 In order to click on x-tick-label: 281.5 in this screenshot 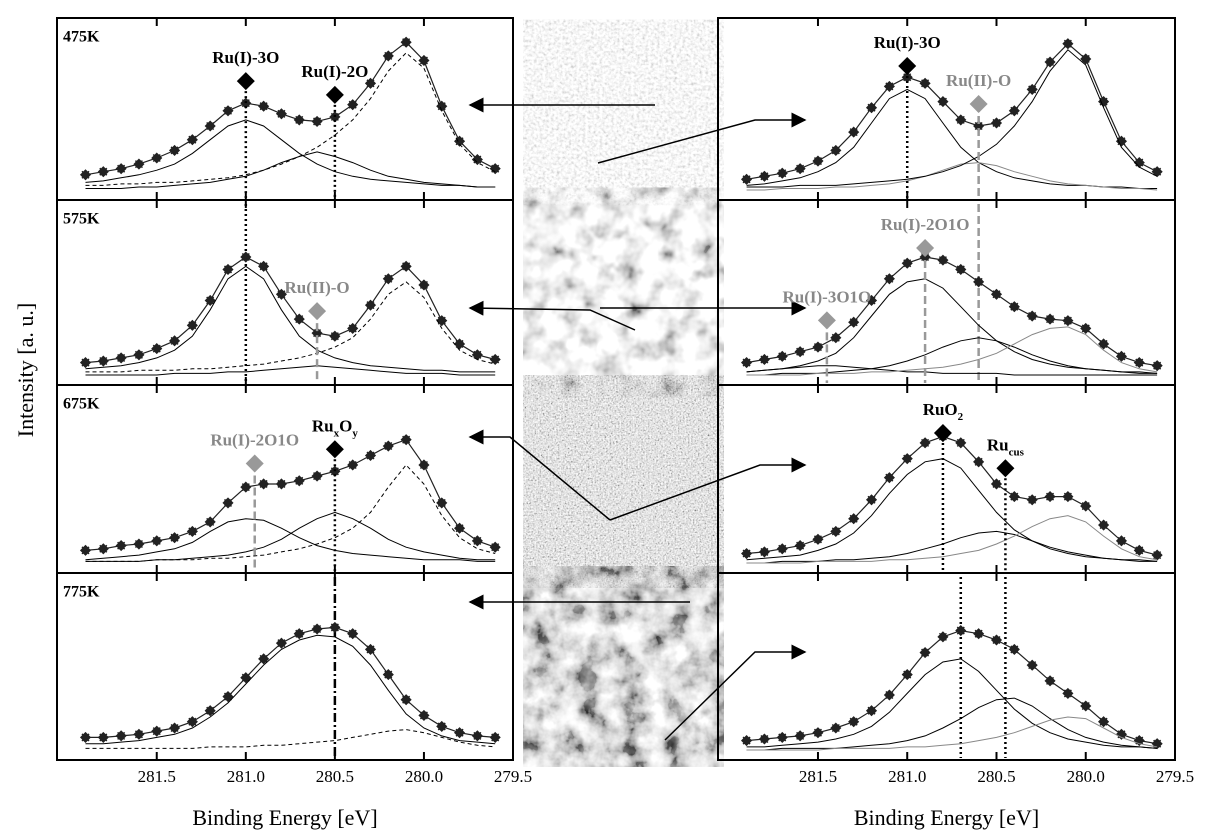, I will do `click(818, 776)`.